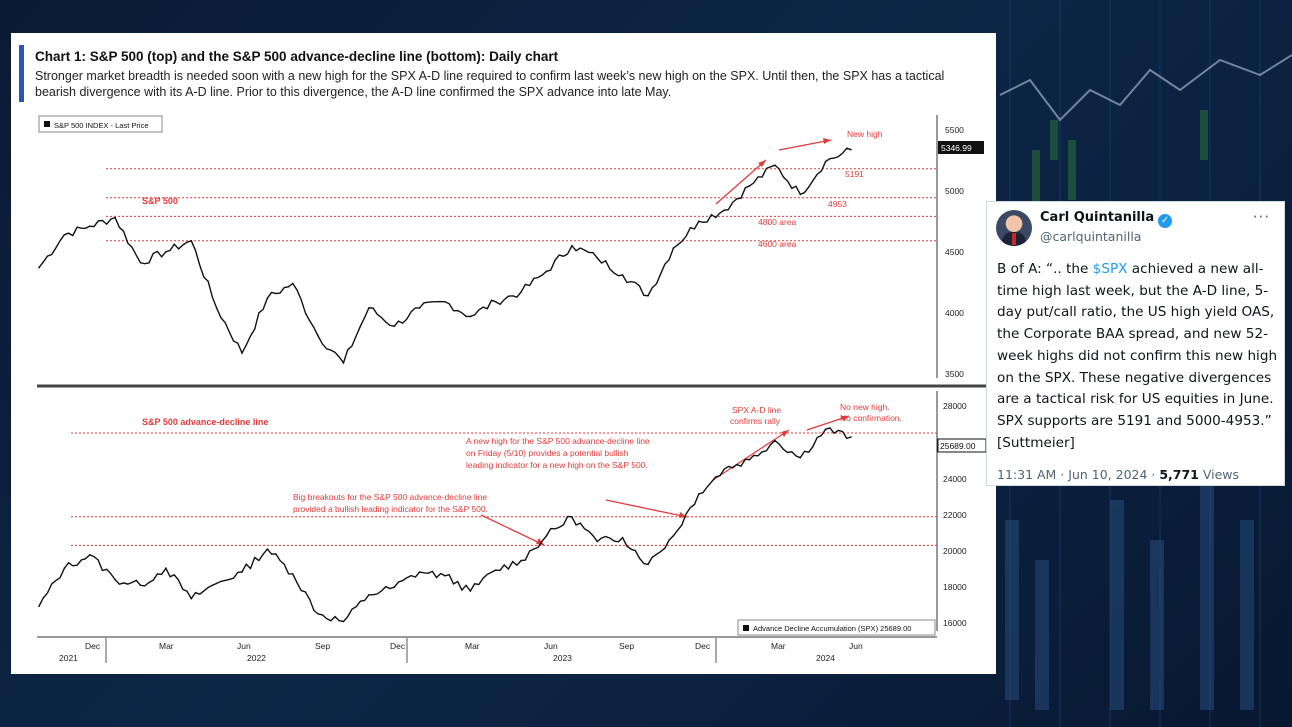  Describe the element at coordinates (101, 125) in the screenshot. I see `top-legend-text: S&P 500 INDEX - Last Price` at that location.